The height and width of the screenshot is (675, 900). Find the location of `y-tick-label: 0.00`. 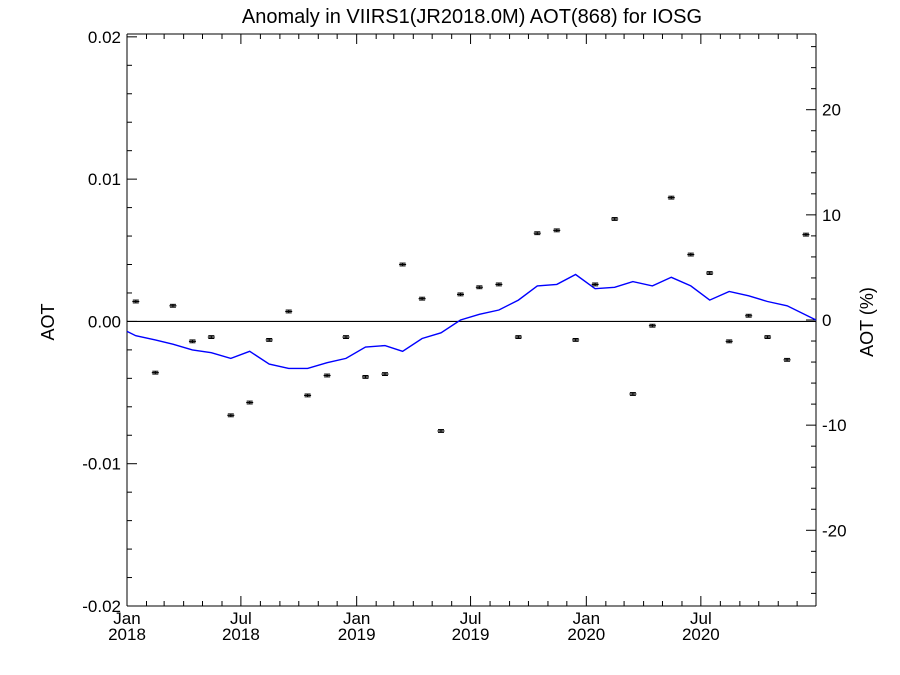

y-tick-label: 0.00 is located at coordinates (104, 321).